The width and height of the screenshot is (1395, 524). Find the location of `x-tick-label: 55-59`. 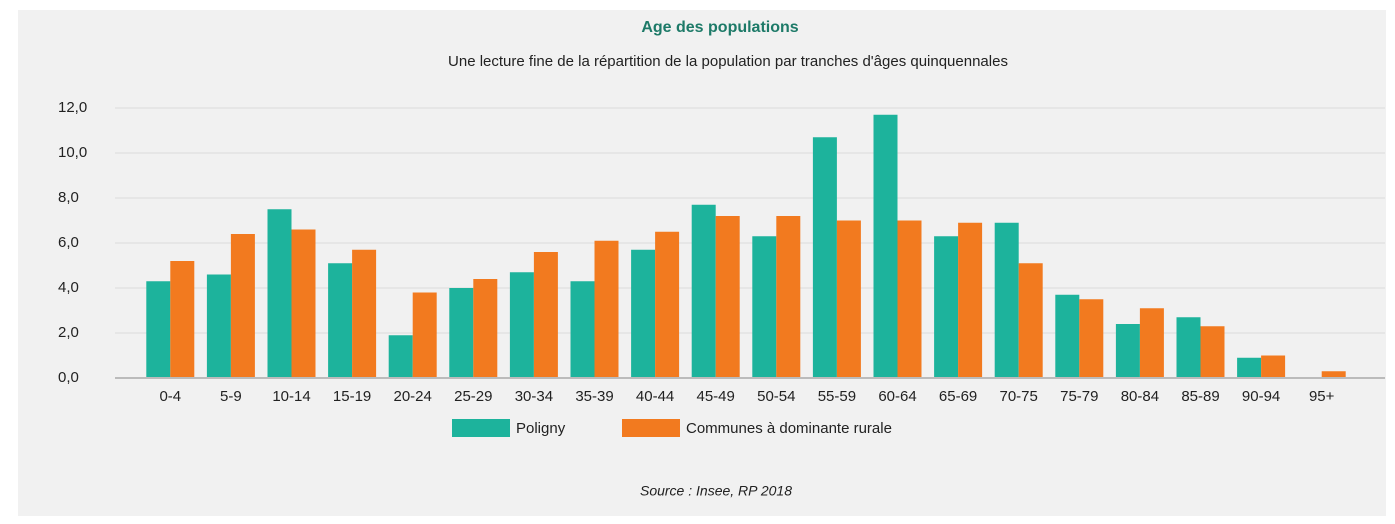

x-tick-label: 55-59 is located at coordinates (837, 396).